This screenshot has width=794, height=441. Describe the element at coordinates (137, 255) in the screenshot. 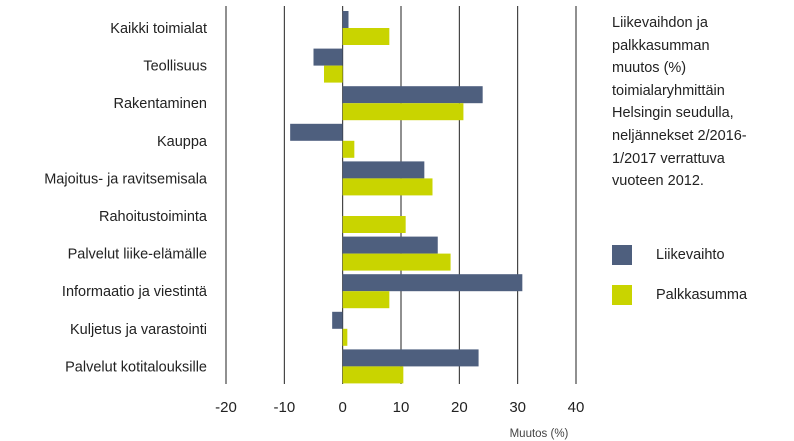

I see `category-label: Palvelut liike-elämälle` at that location.